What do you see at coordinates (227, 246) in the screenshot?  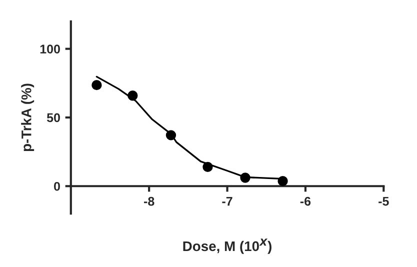 I see `x-axis-title: Dose, M (10$^{X}$)` at bounding box center [227, 246].